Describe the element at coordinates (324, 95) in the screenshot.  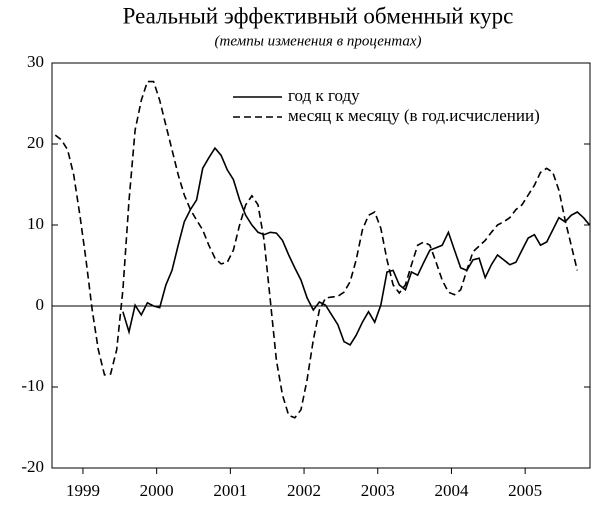
I see `legend-label: год к году` at that location.